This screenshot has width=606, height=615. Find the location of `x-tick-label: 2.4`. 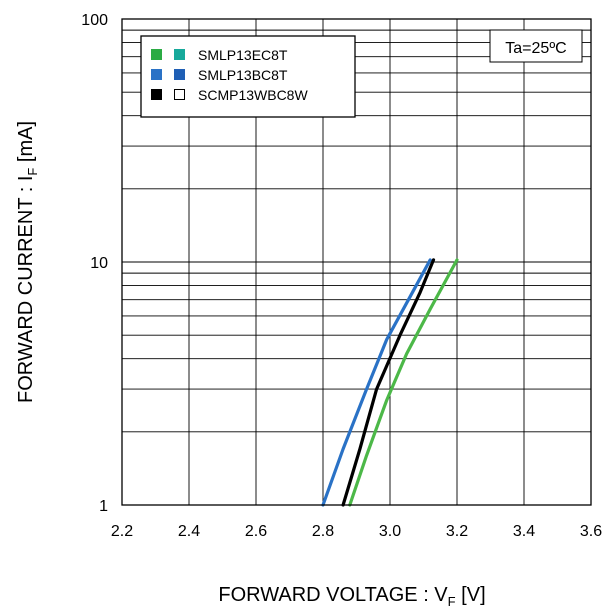

x-tick-label: 2.4 is located at coordinates (189, 531).